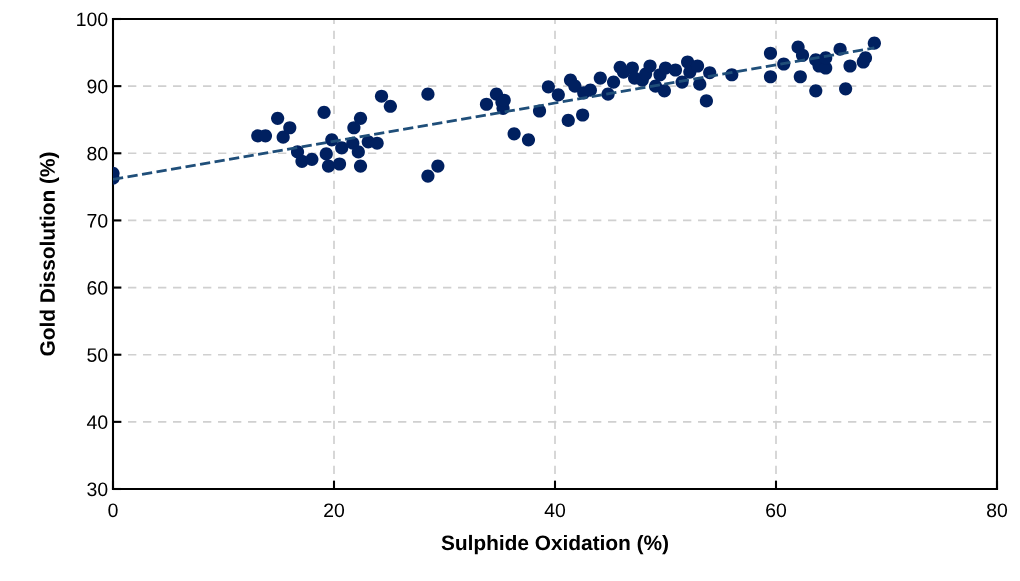 The image size is (1020, 581). Describe the element at coordinates (97, 153) in the screenshot. I see `y-tick-label: 80` at that location.